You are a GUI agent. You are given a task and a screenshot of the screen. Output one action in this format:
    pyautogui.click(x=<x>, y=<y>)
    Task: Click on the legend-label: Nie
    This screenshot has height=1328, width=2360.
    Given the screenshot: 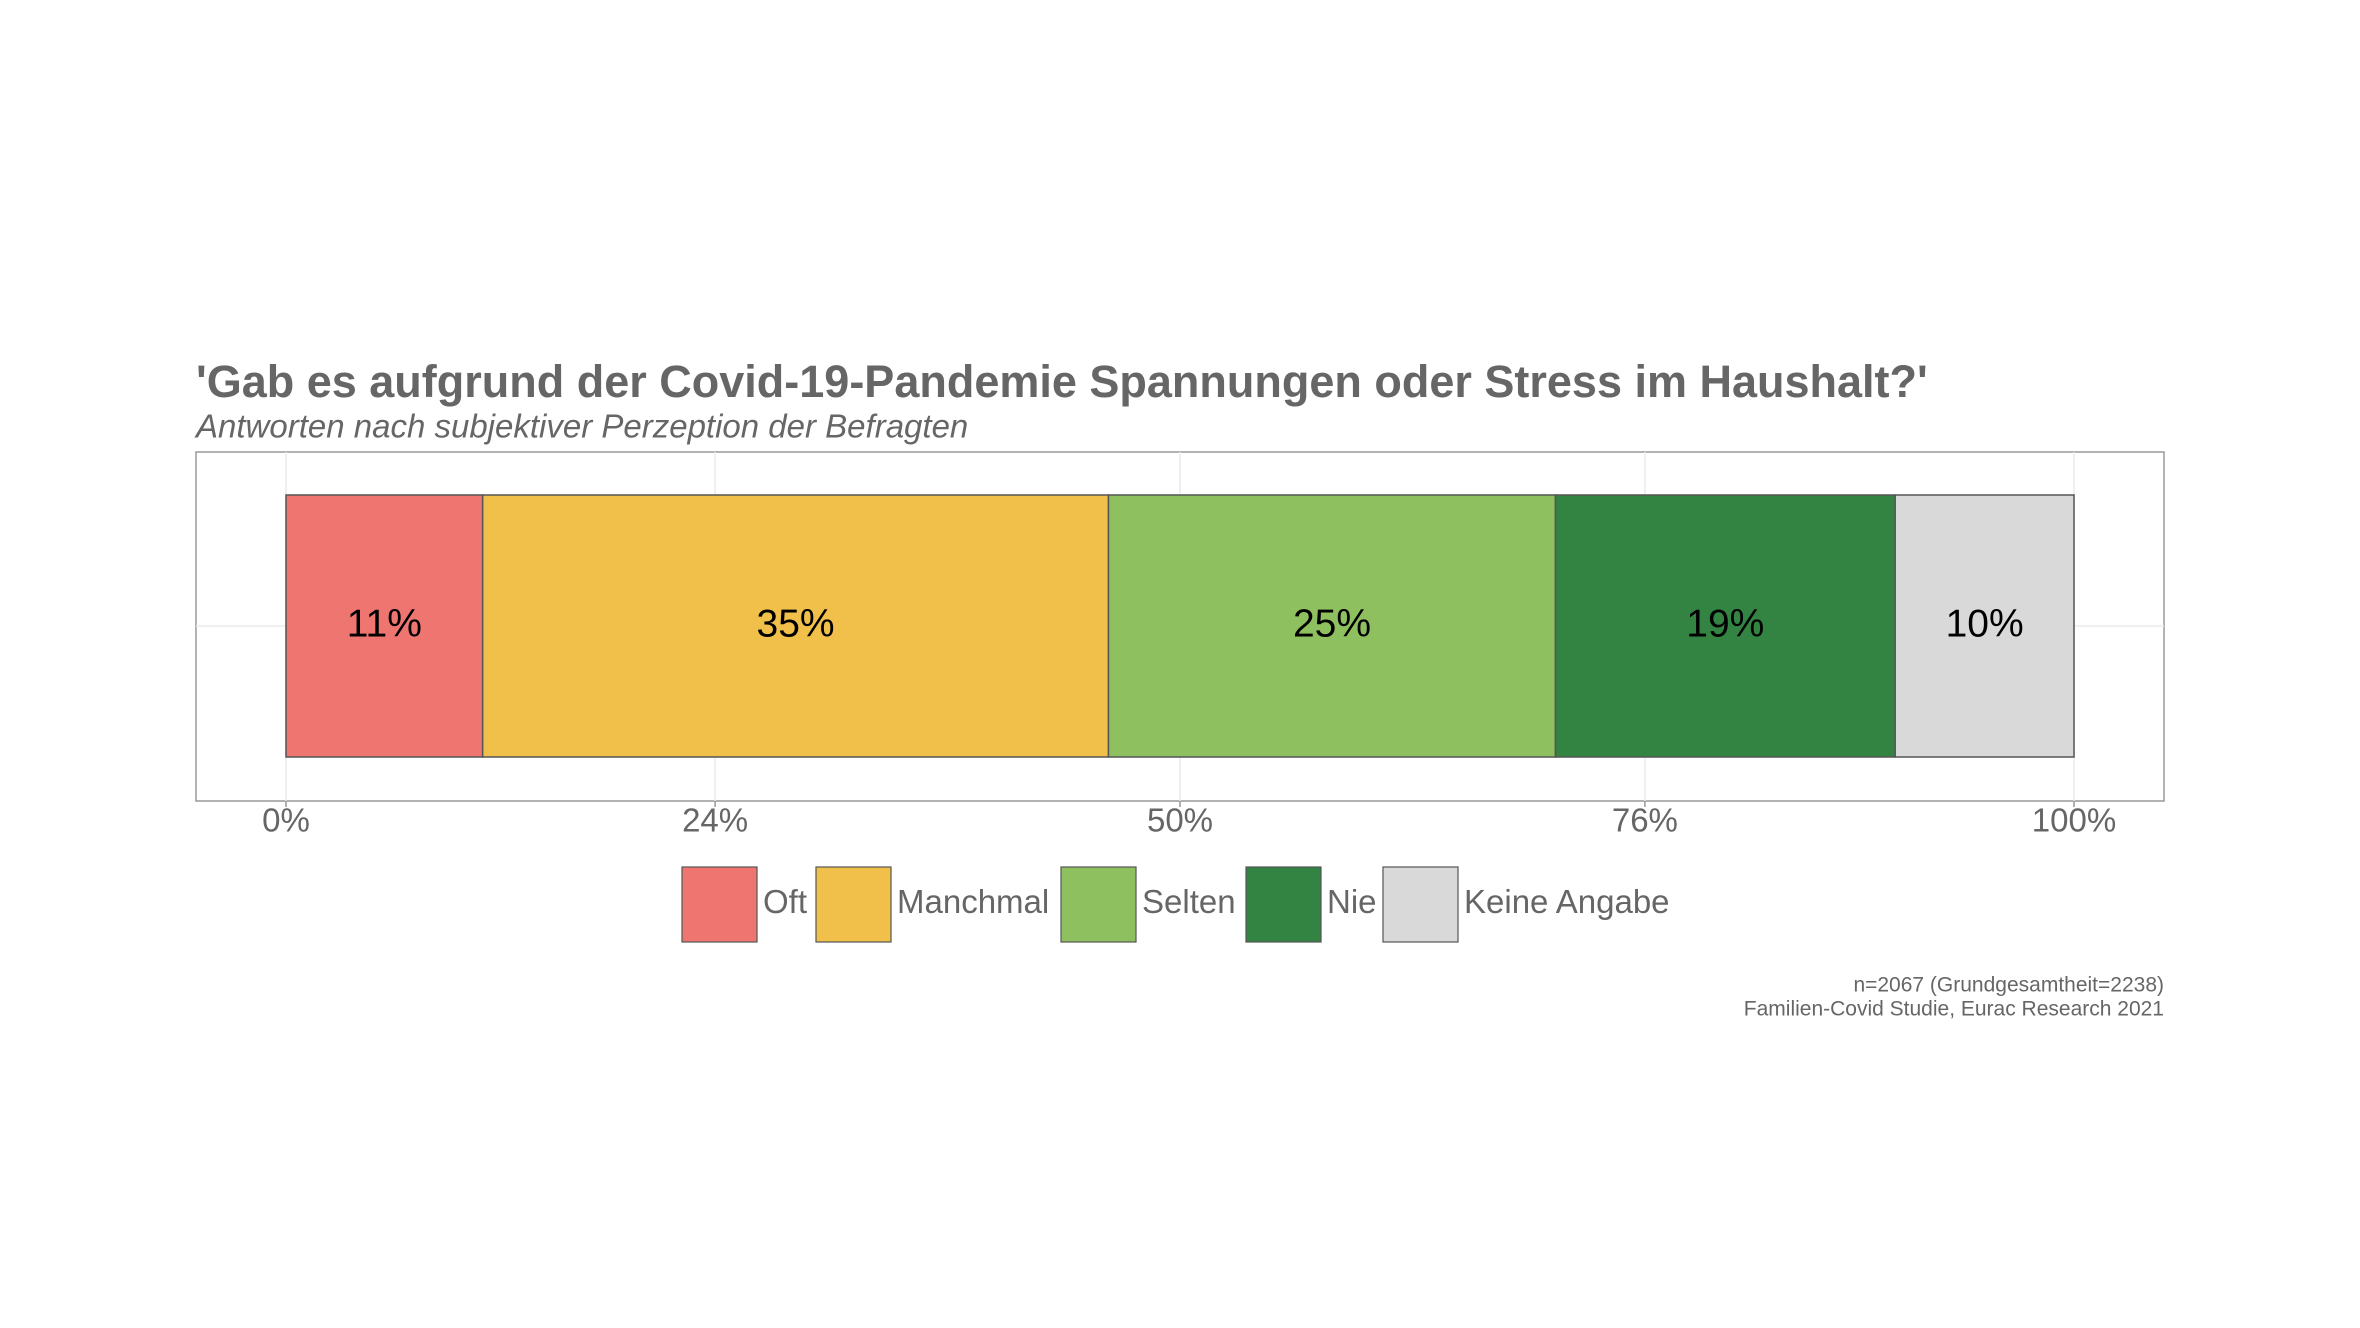 What is the action you would take?
    pyautogui.click(x=1352, y=901)
    